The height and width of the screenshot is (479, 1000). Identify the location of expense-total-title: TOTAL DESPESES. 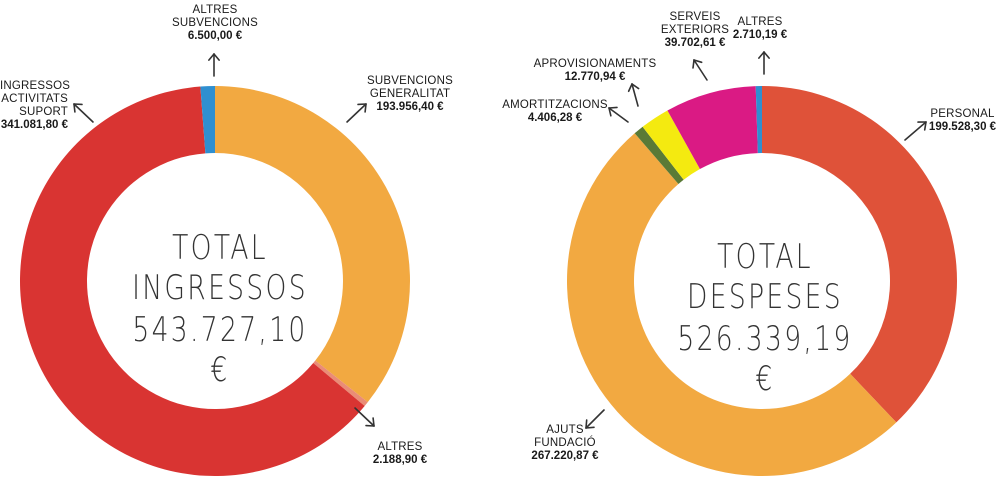
(765, 277).